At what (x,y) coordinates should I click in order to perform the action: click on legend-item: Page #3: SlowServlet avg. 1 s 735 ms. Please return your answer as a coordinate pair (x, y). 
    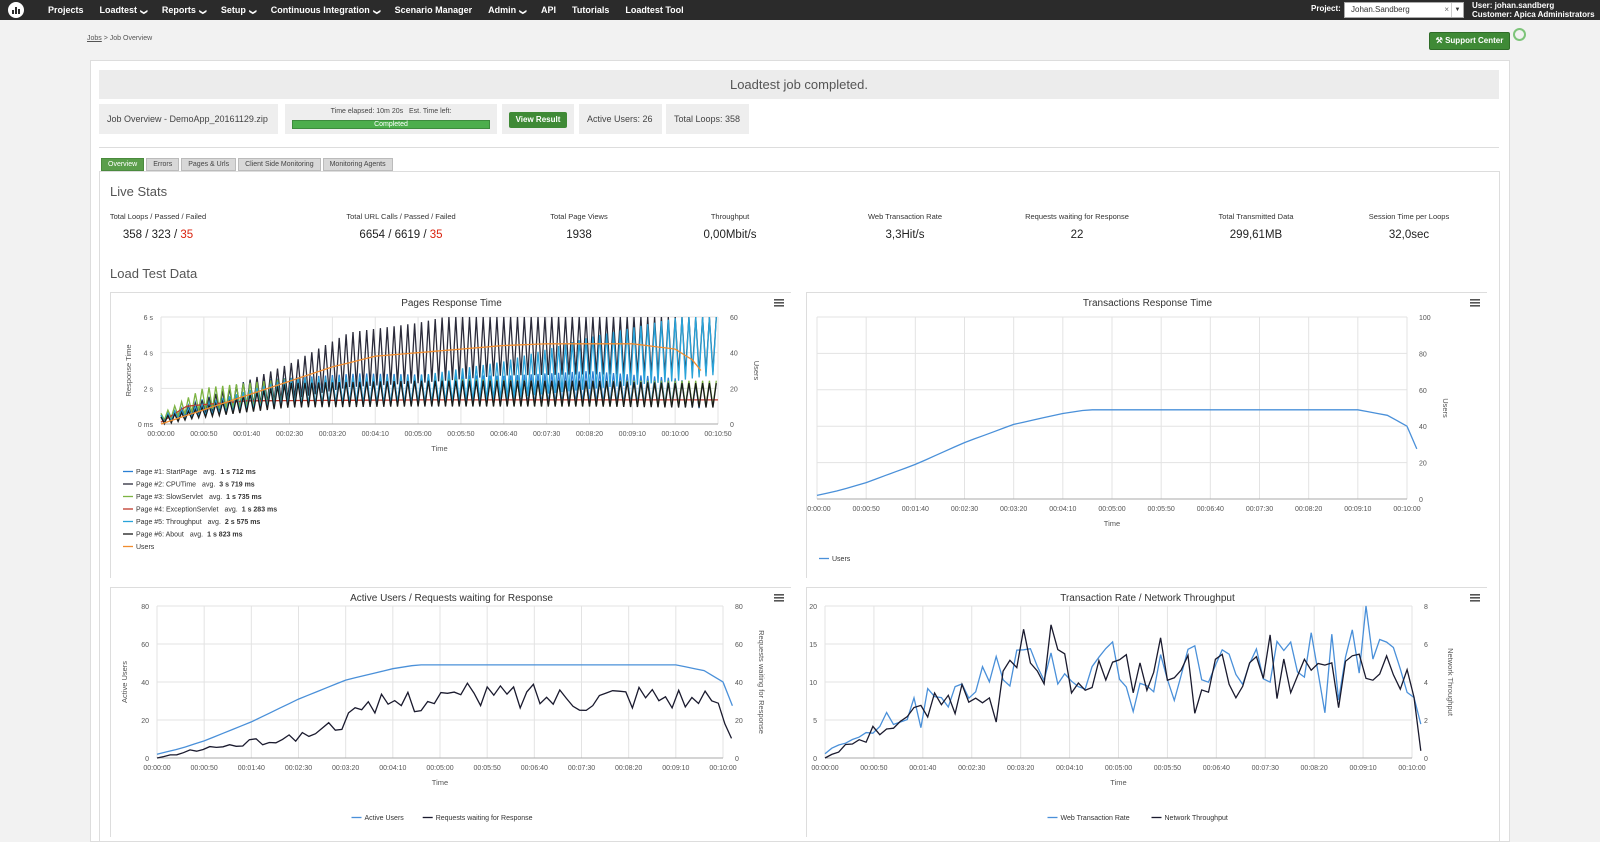
    Looking at the image, I should click on (192, 497).